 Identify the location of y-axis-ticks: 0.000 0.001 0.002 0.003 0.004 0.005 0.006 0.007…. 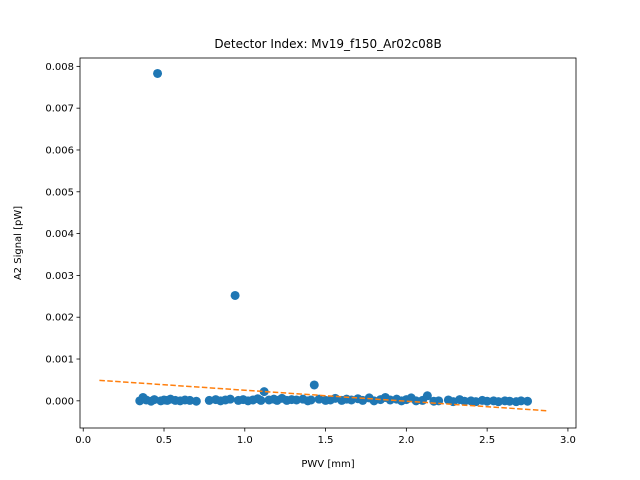
(62, 234).